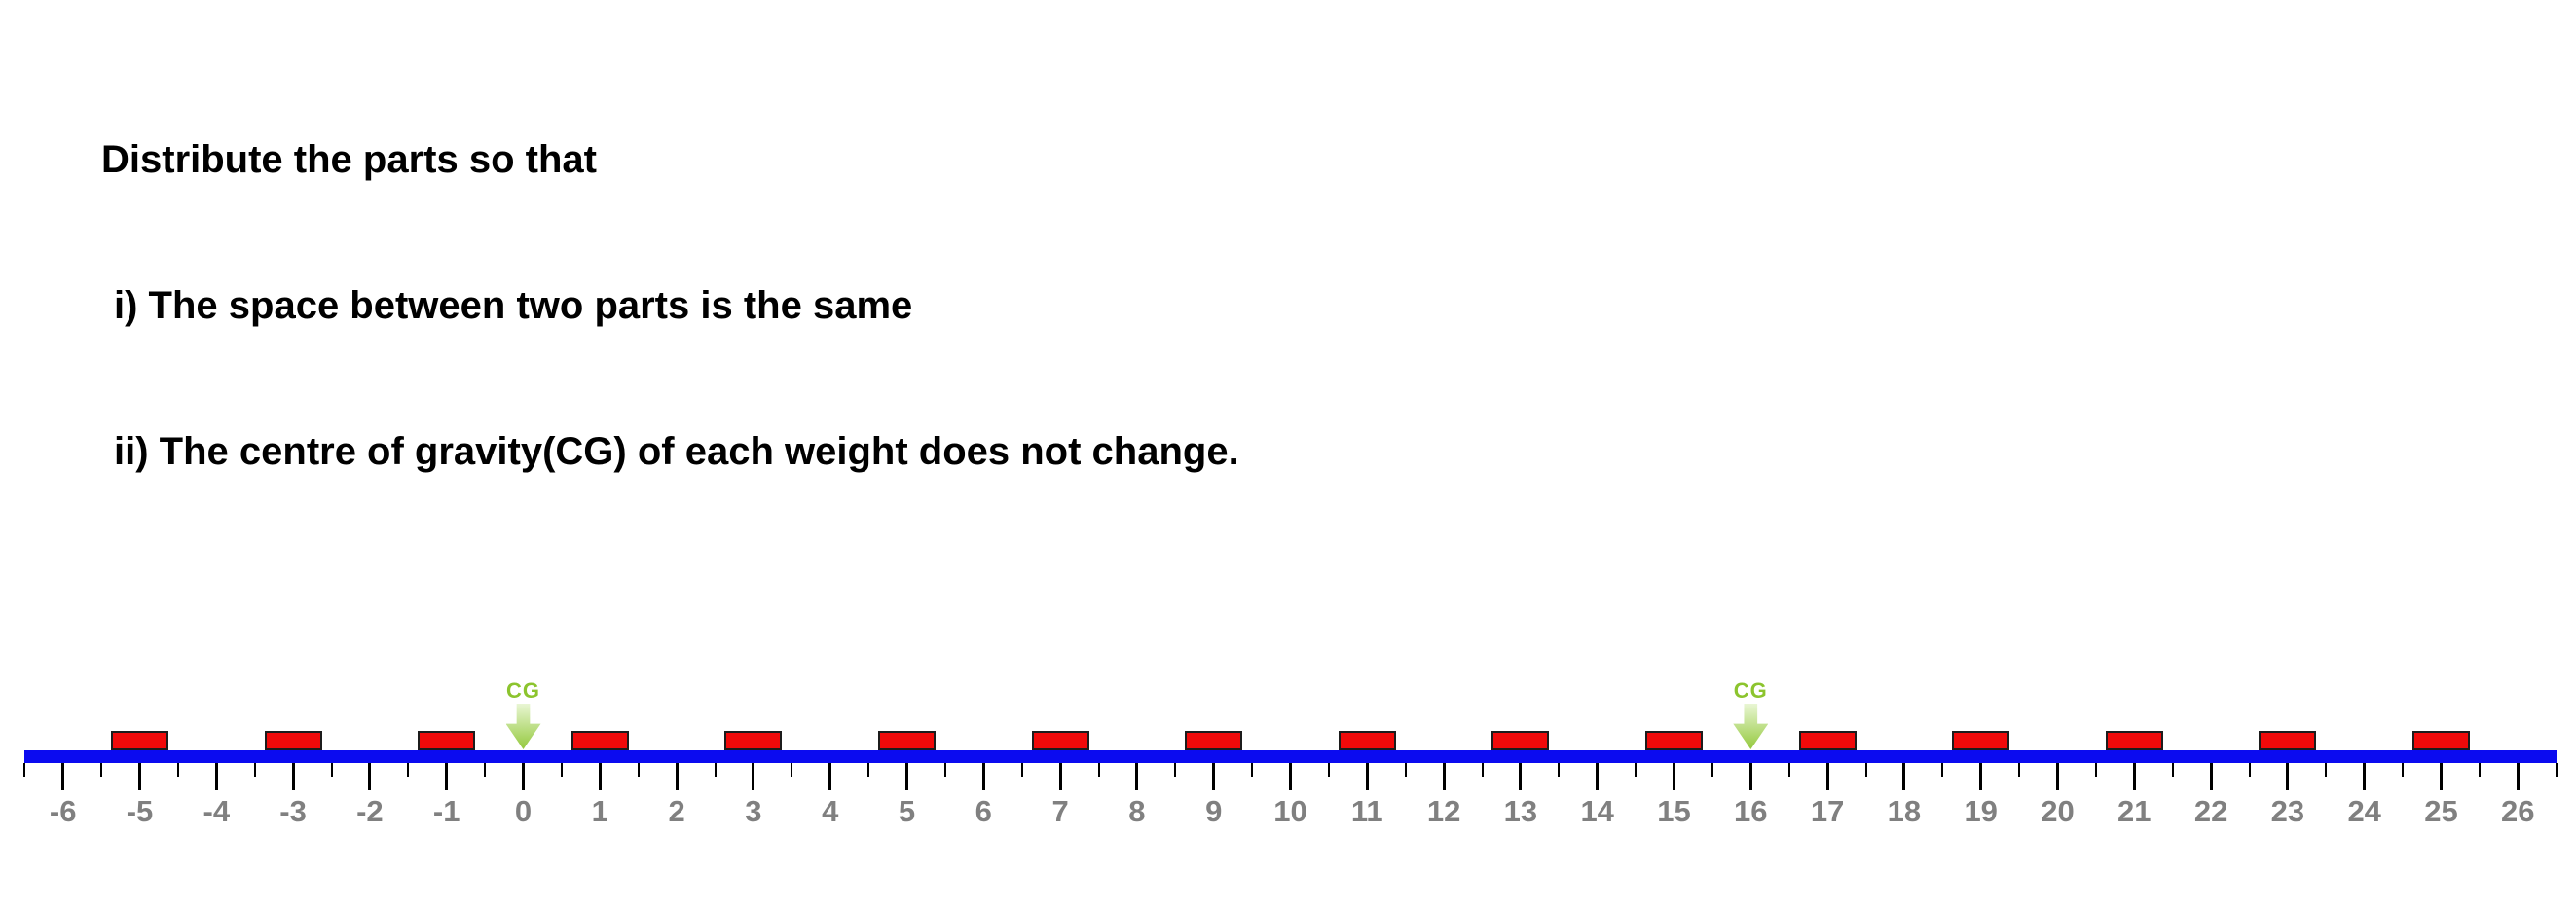  What do you see at coordinates (1981, 811) in the screenshot?
I see `tick-label: 19` at bounding box center [1981, 811].